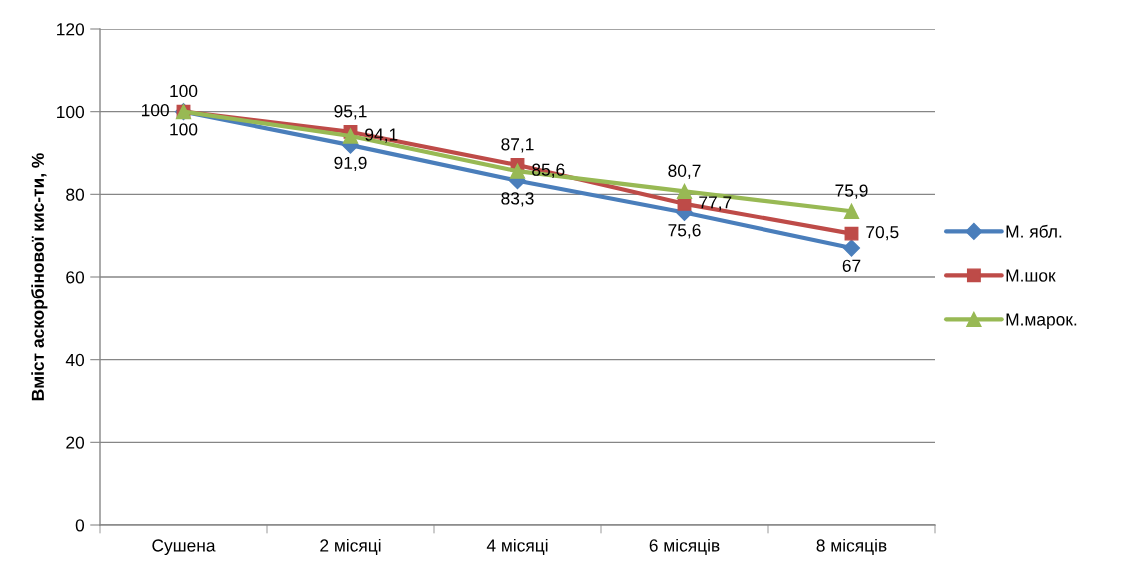  I want to click on y-tick-label: 80, so click(75, 194).